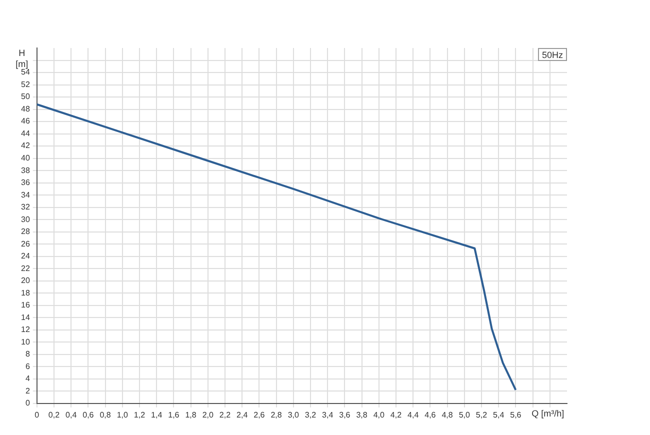 This screenshot has width=650, height=435. Describe the element at coordinates (448, 415) in the screenshot. I see `x-tick-label: 4,8` at that location.